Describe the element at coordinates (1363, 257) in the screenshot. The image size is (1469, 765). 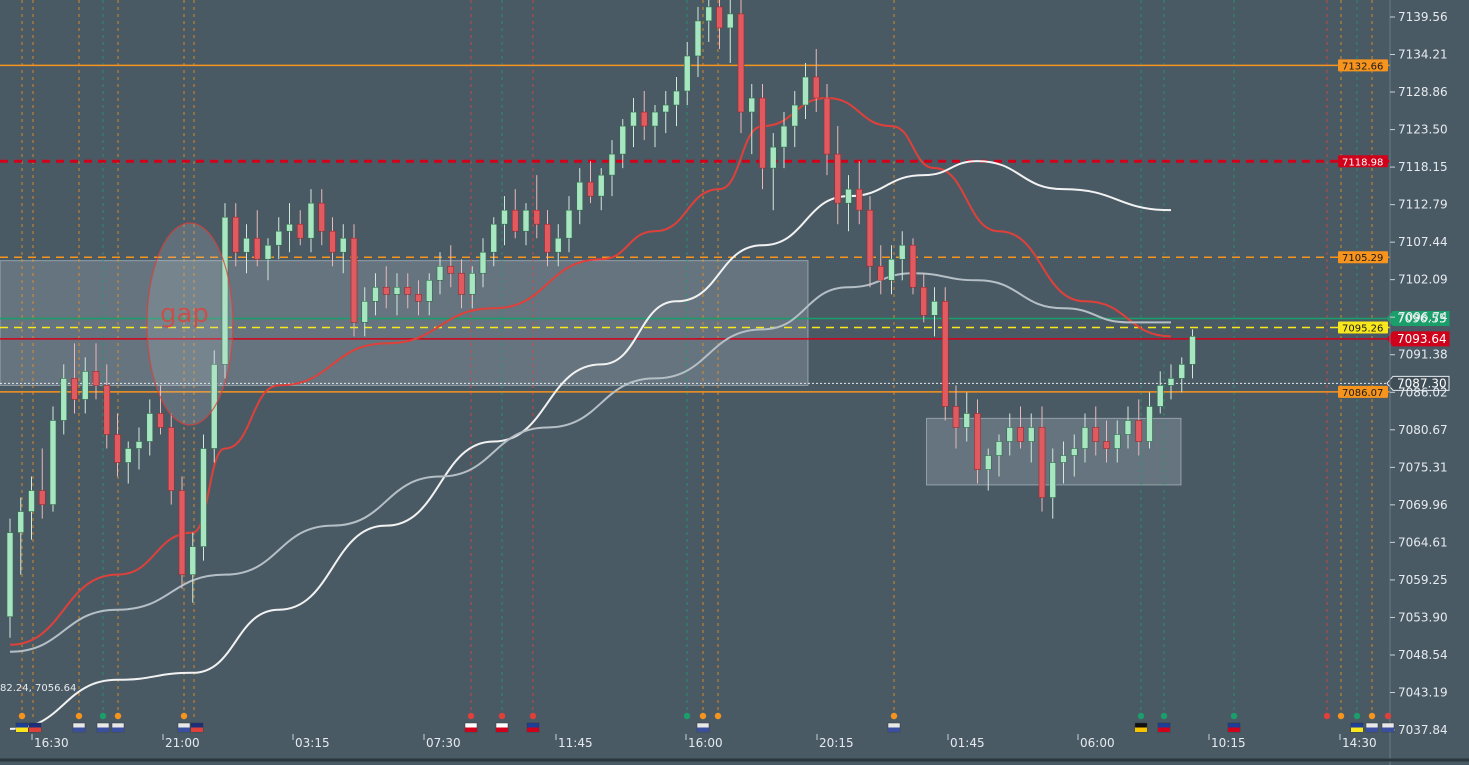
I see `price-tag: 7105.29` at that location.